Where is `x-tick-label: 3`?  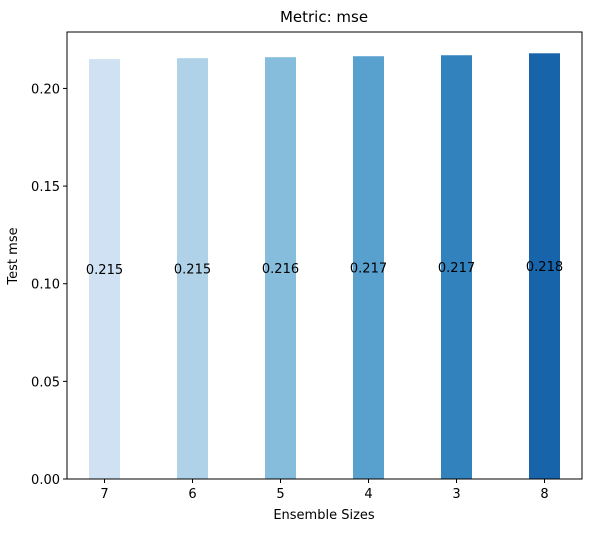
x-tick-label: 3 is located at coordinates (456, 494).